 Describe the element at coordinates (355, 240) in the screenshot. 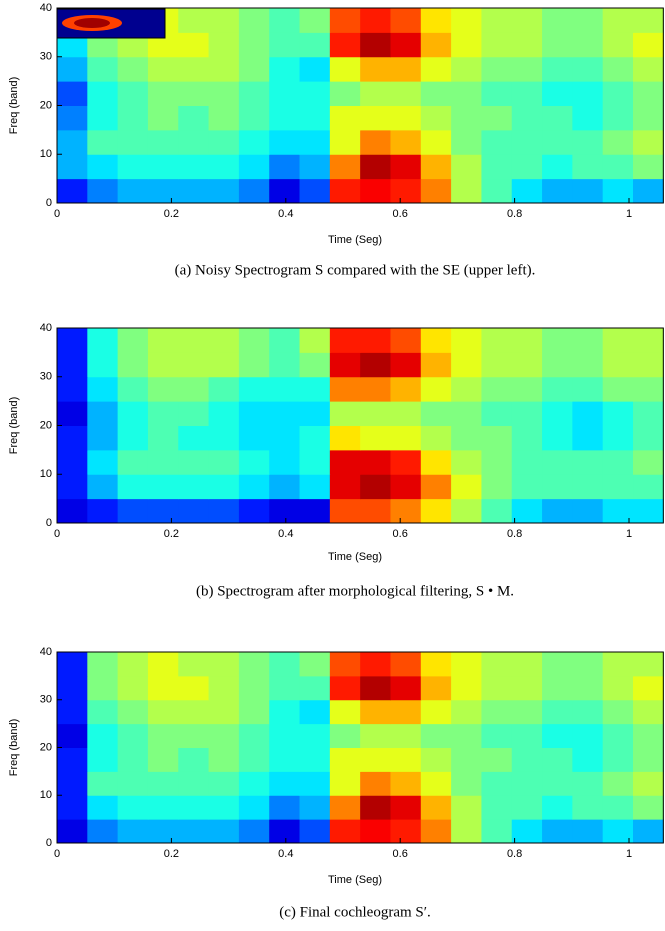

I see `x-axis-label: Time (Seg)` at that location.